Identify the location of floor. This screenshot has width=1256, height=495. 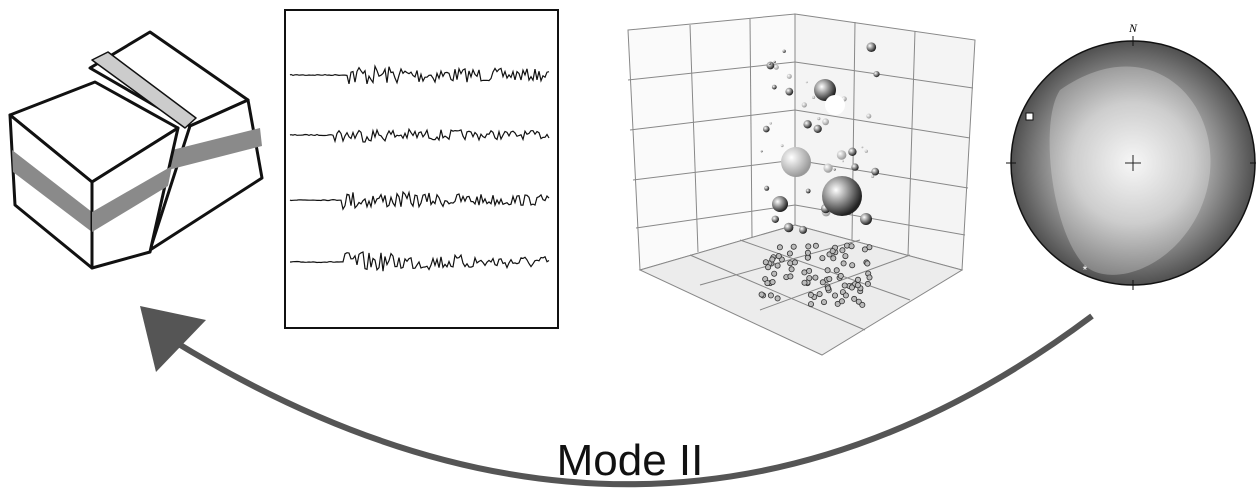
(801, 290).